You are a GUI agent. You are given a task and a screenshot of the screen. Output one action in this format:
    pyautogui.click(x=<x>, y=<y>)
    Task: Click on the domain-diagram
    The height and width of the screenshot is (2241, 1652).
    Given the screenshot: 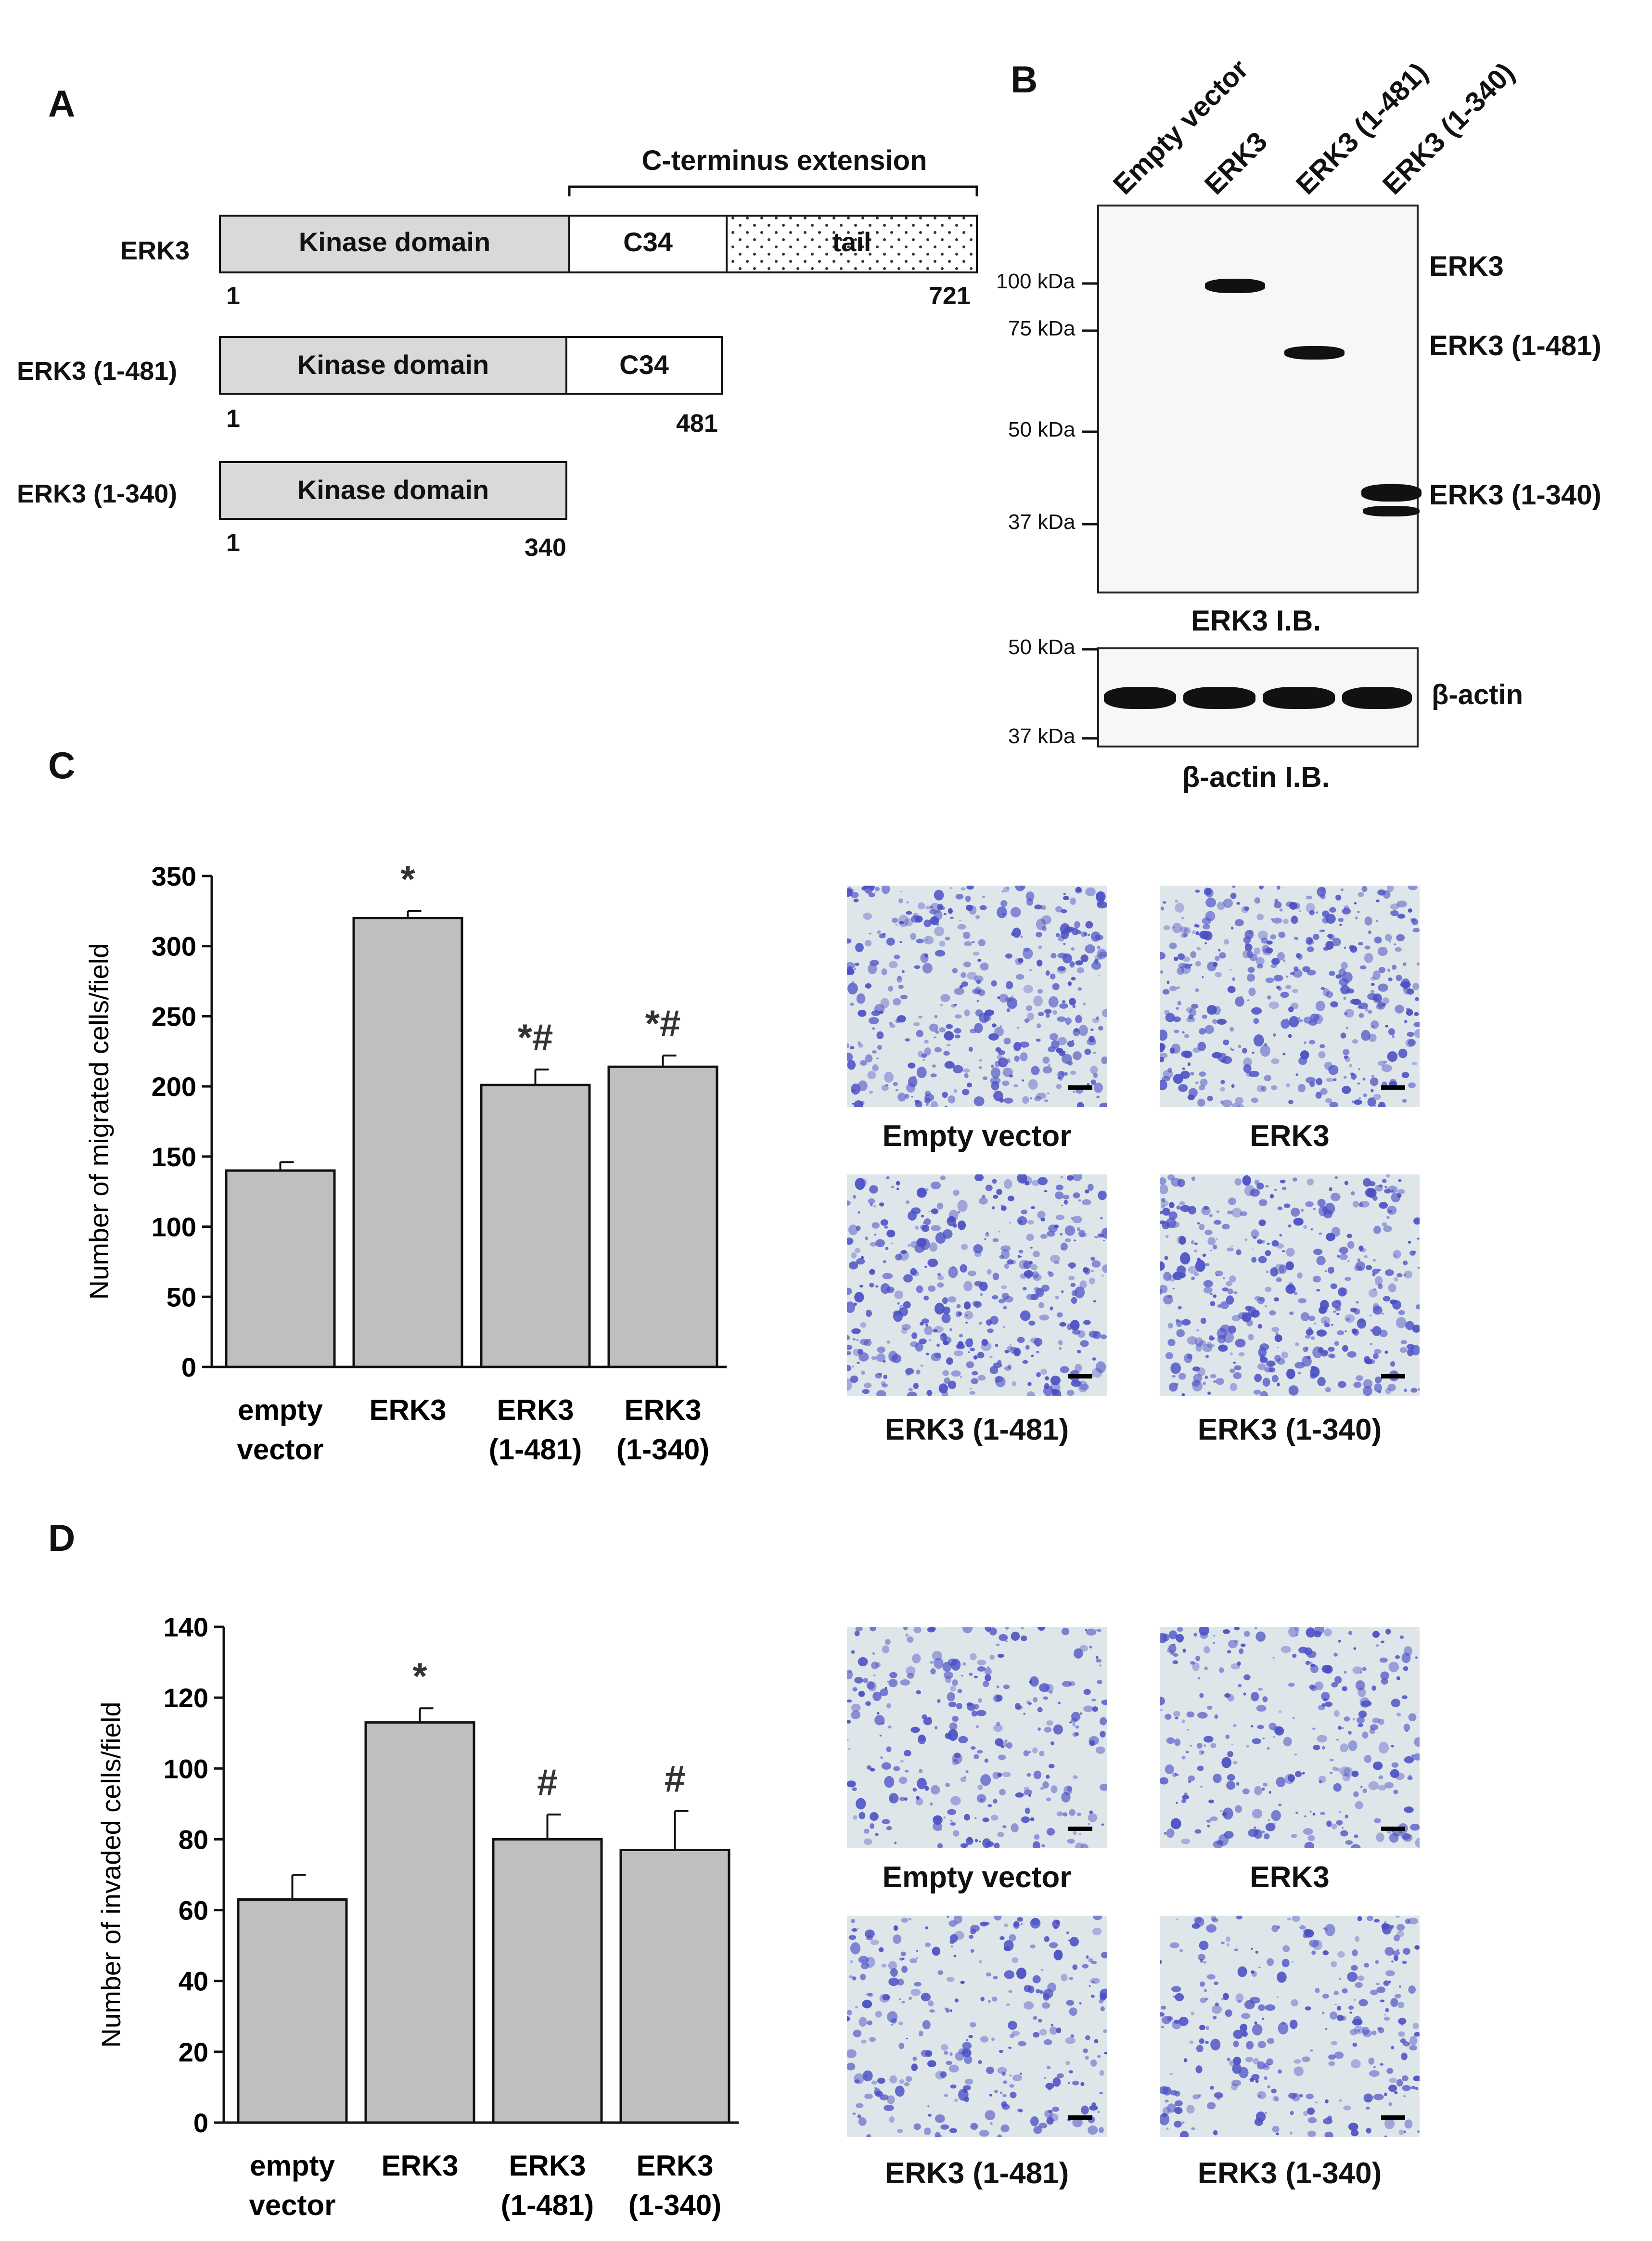 What is the action you would take?
    pyautogui.click(x=599, y=353)
    